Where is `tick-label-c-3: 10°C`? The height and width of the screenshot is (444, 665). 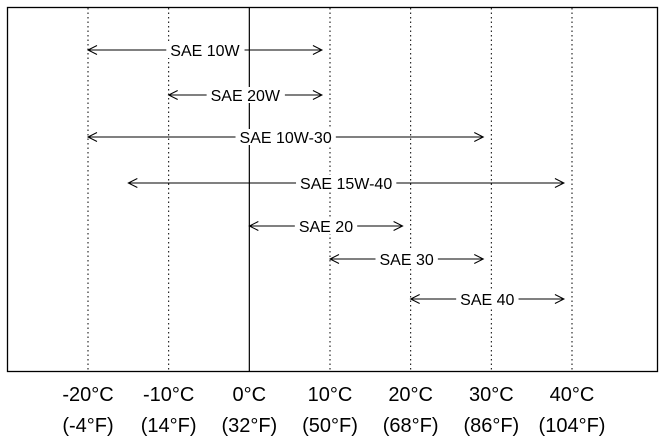 tick-label-c-3: 10°C is located at coordinates (330, 395).